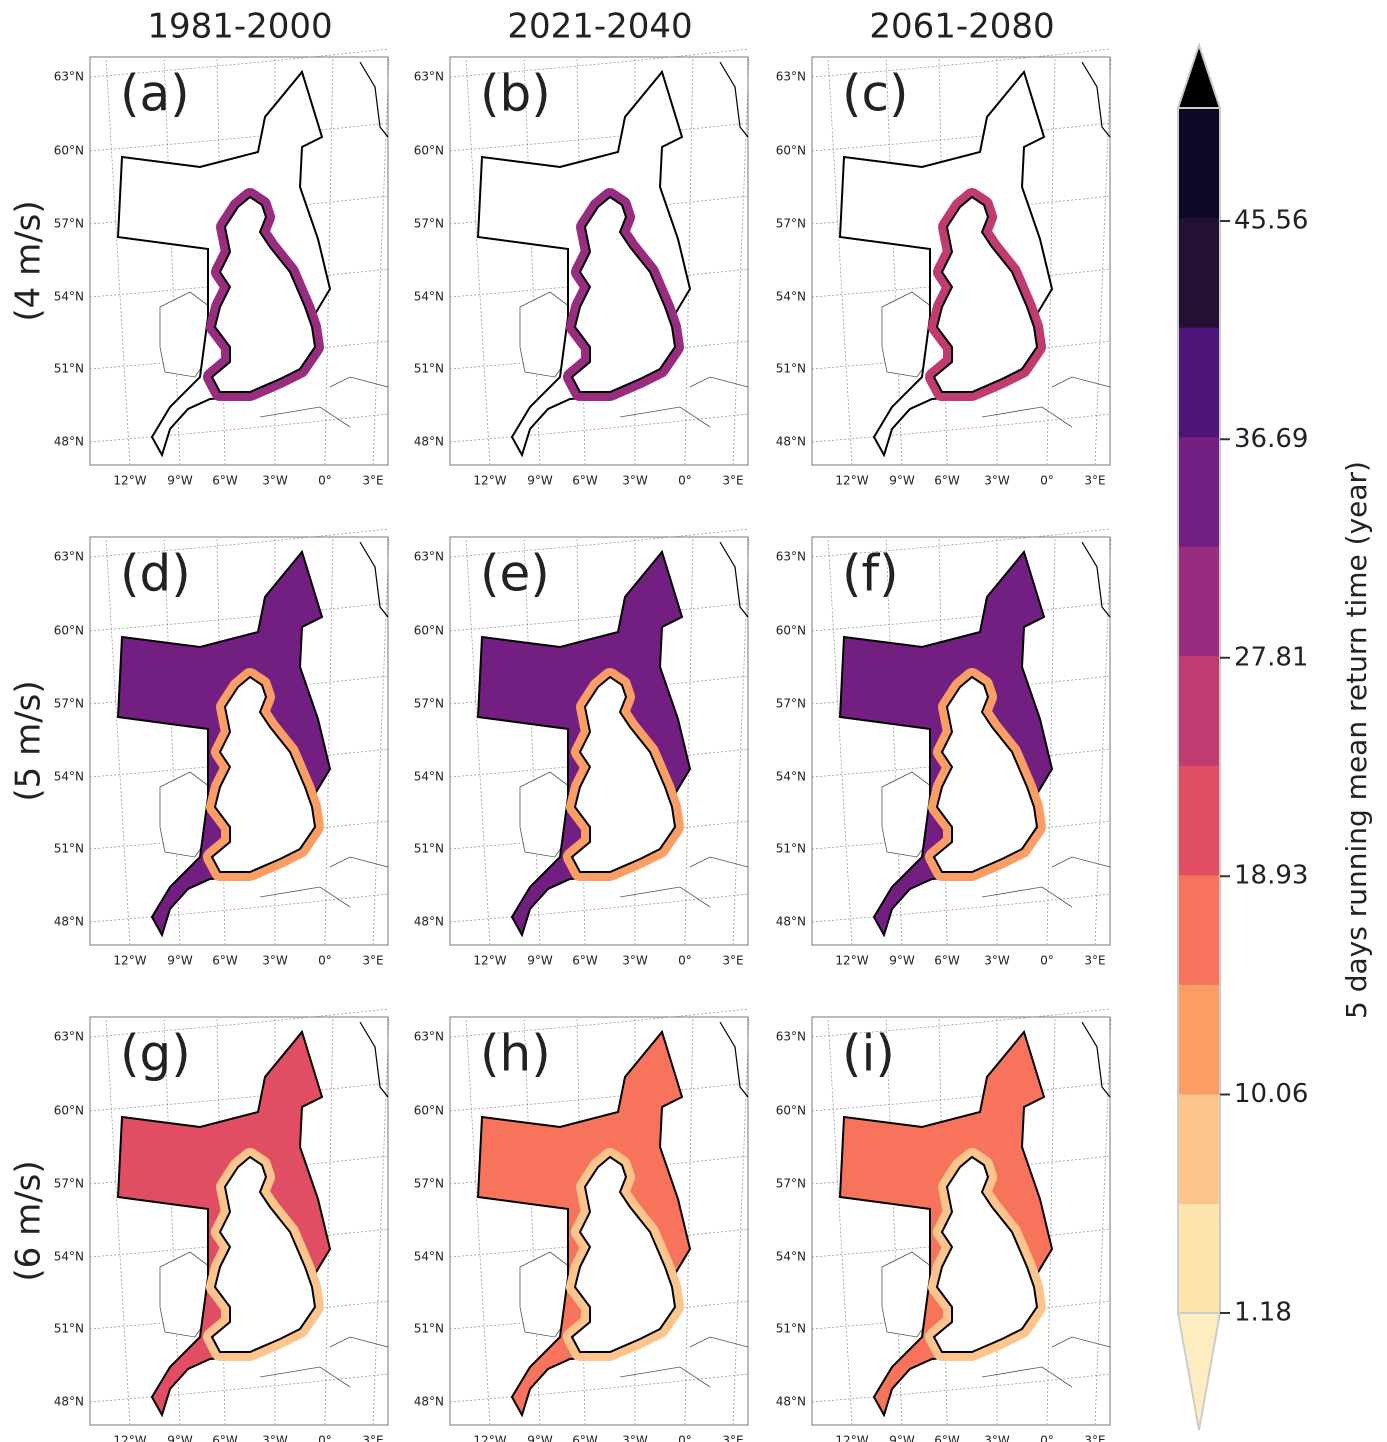 Image resolution: width=1387 pixels, height=1442 pixels. What do you see at coordinates (875, 94) in the screenshot?
I see `panel-label: (c)` at bounding box center [875, 94].